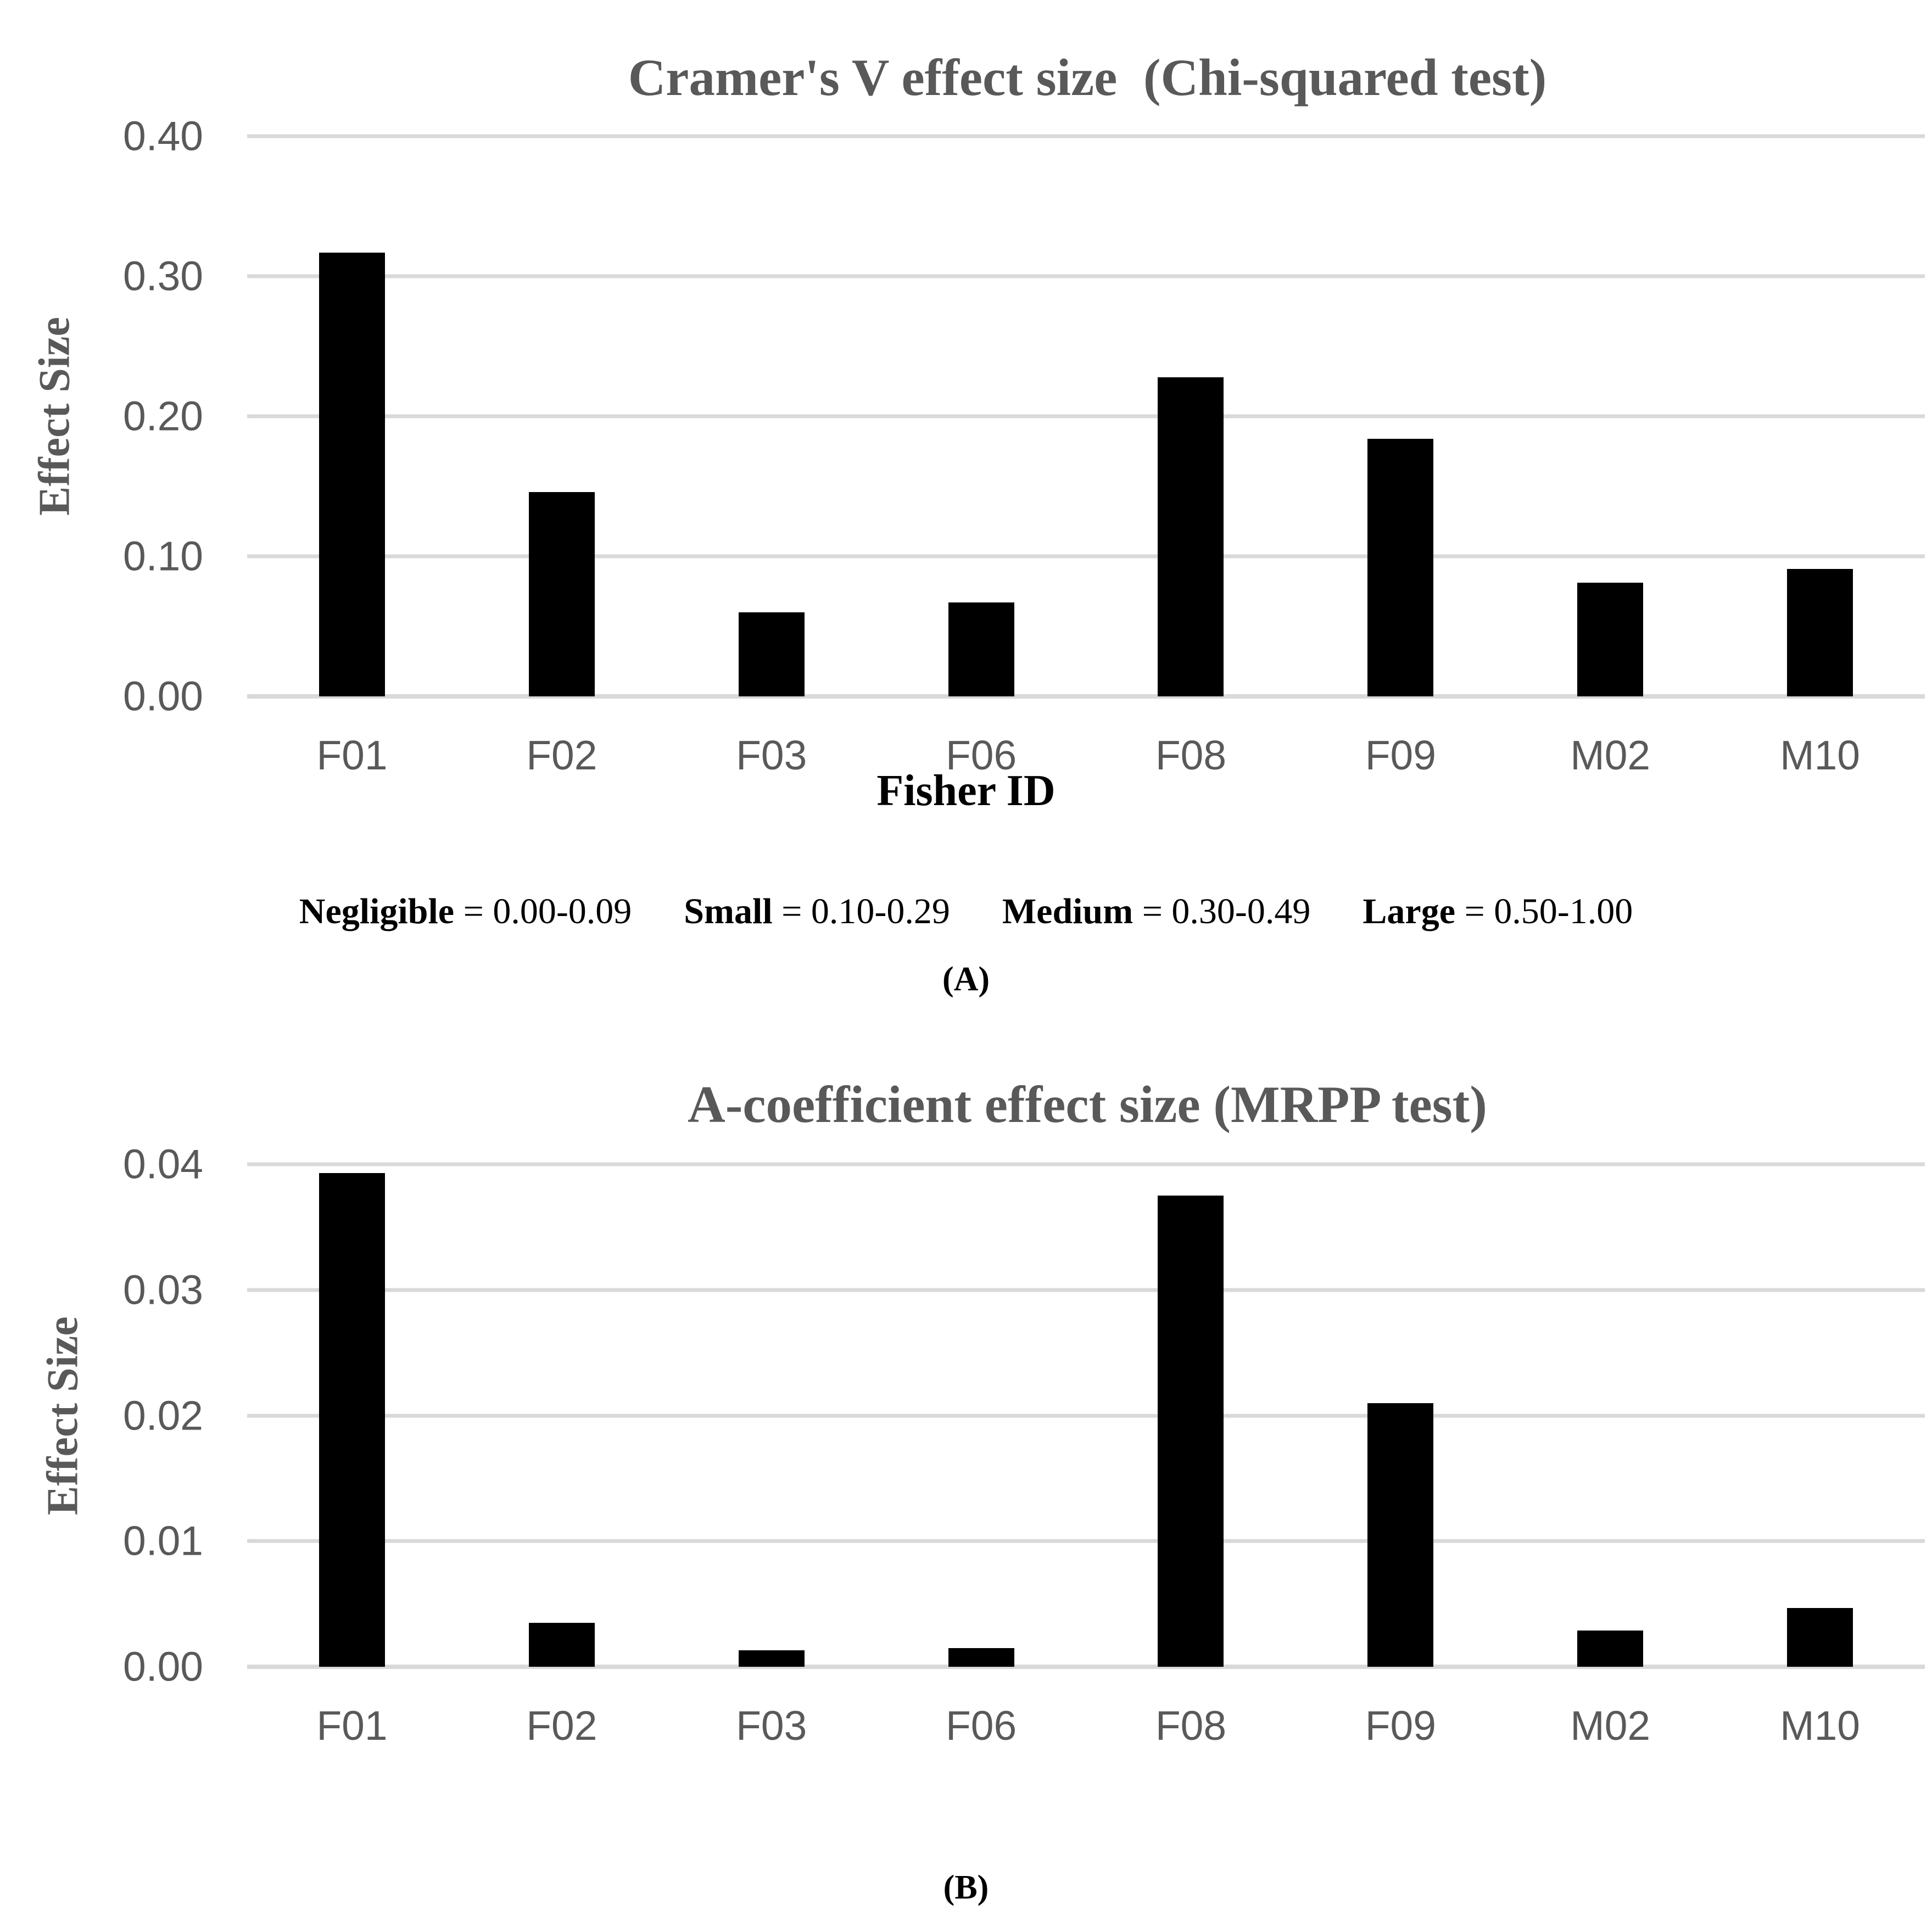  What do you see at coordinates (163, 1415) in the screenshot?
I see `y-tick-label: 0.02` at bounding box center [163, 1415].